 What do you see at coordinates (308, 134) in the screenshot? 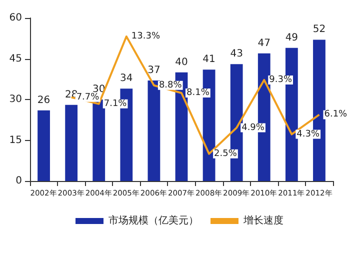
I see `data-label: 4.3%` at bounding box center [308, 134].